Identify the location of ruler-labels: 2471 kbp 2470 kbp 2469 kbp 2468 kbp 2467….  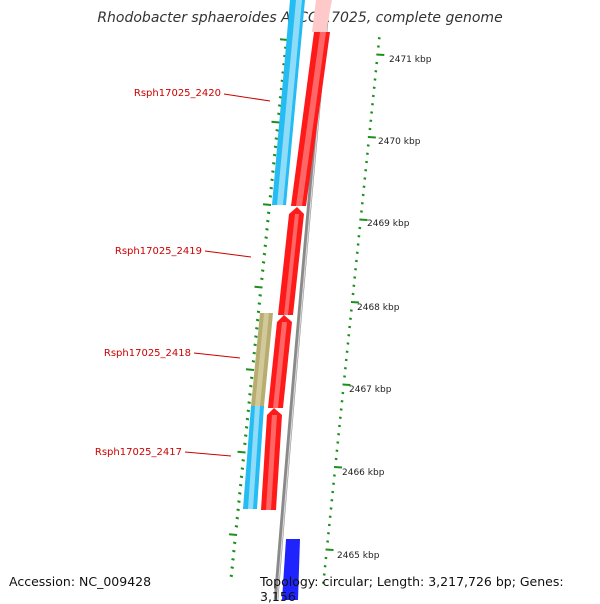
(384, 308).